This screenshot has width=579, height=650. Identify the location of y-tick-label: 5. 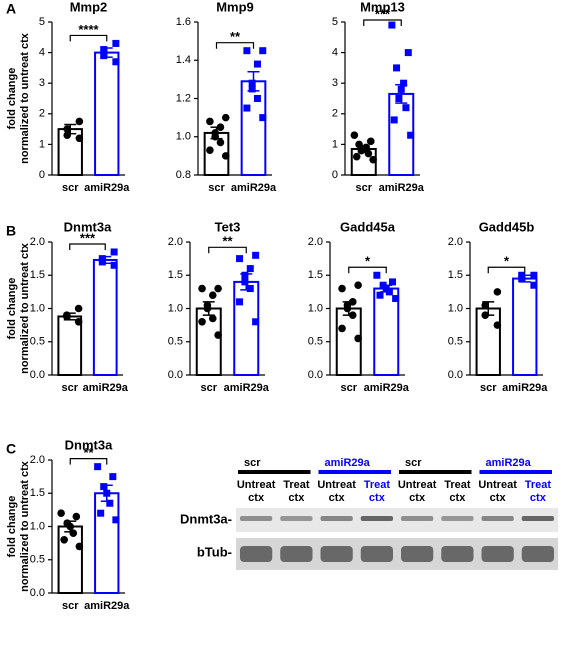
(42, 22).